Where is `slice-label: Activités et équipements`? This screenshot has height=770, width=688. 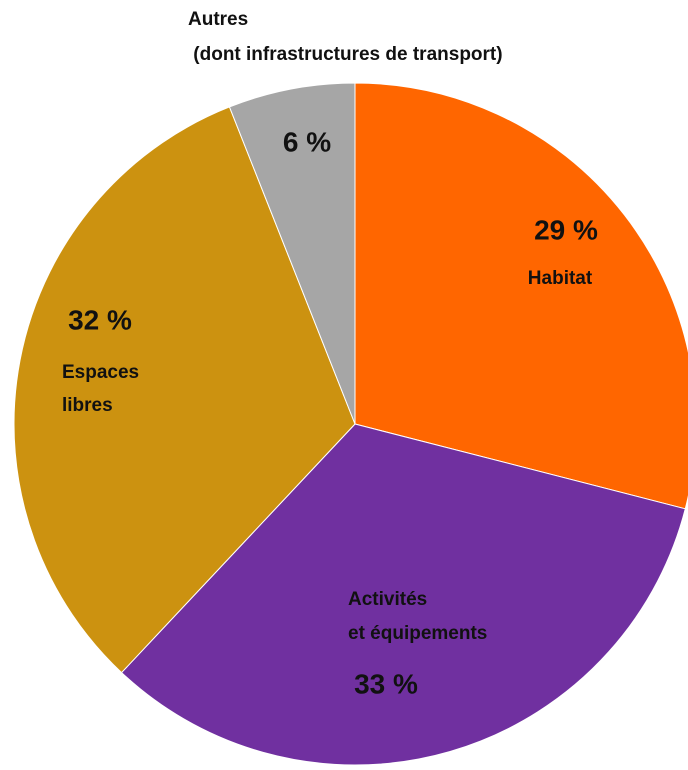 slice-label: Activités et équipements is located at coordinates (417, 616).